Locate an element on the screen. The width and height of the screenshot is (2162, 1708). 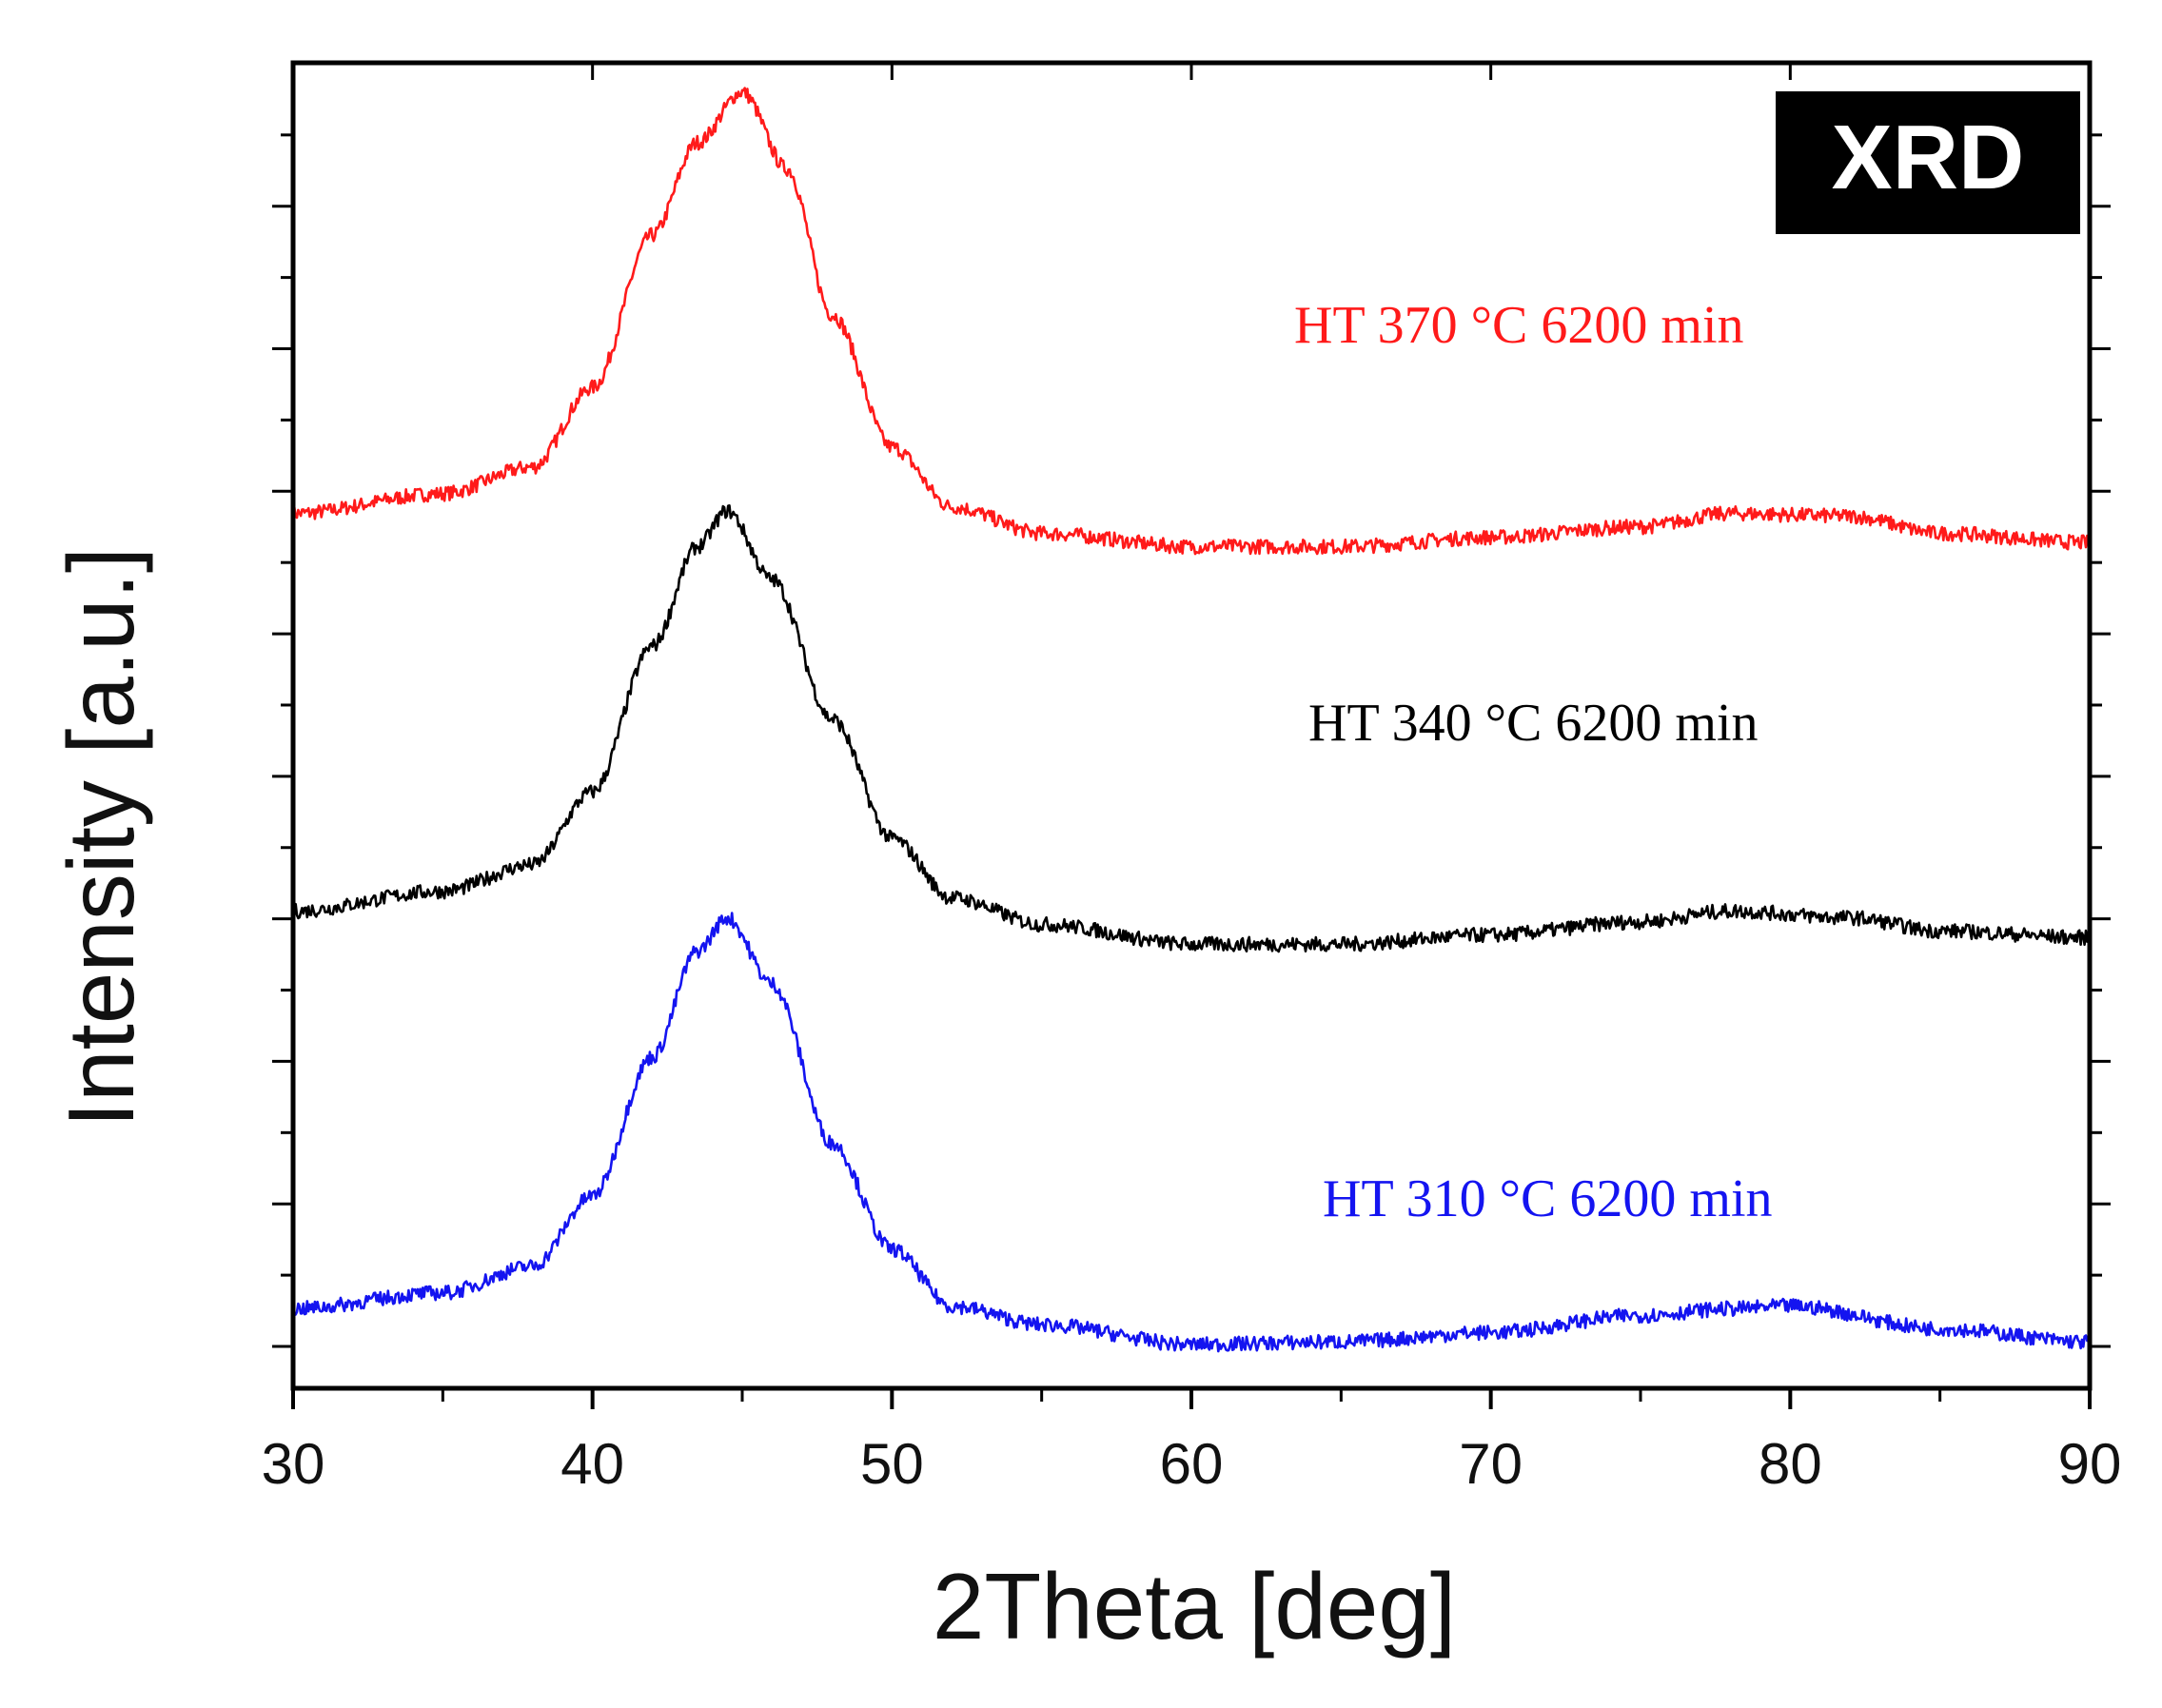
x-axis-title: 2Theta [deg] is located at coordinates (1194, 1606).